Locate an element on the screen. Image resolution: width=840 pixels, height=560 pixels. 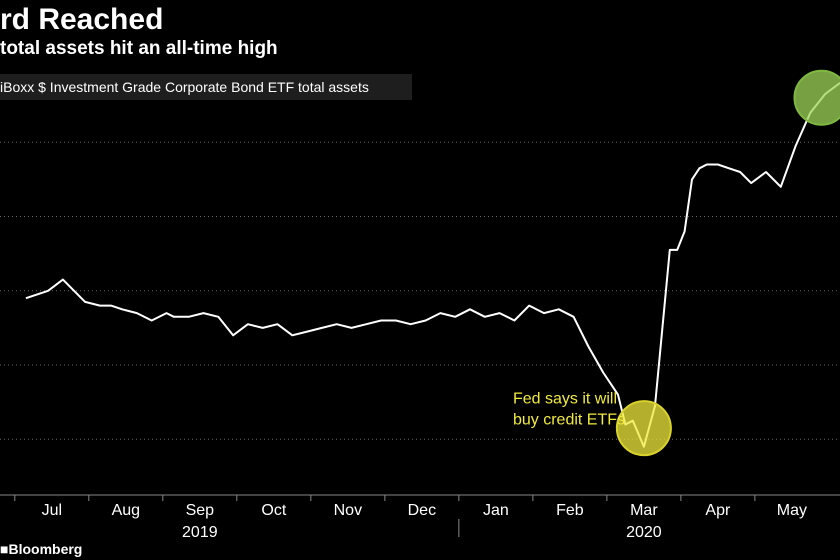
x-tick-label: Nov is located at coordinates (348, 510).